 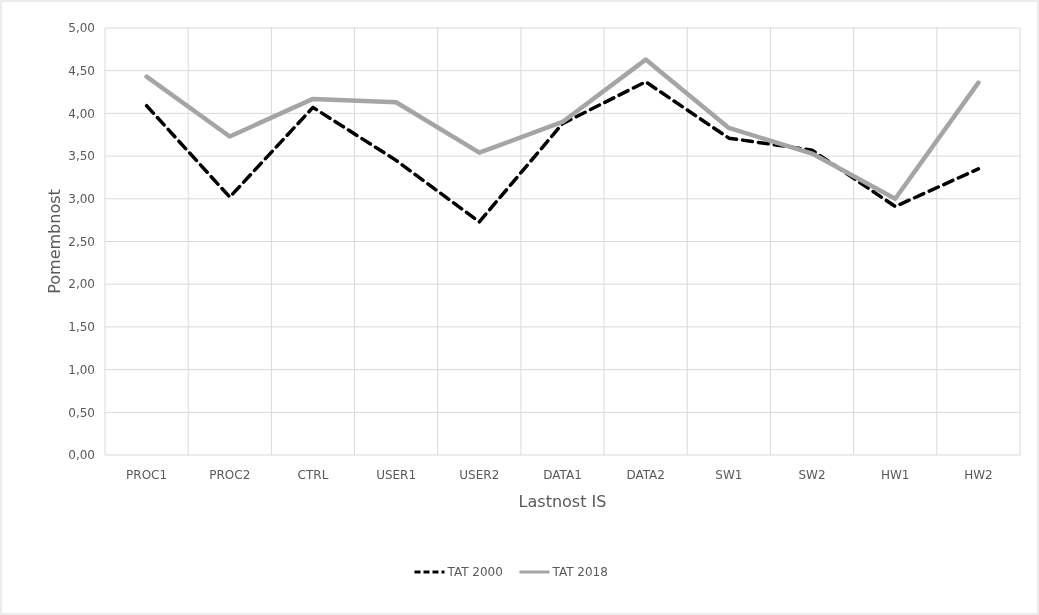 I want to click on x-tick-label: USER2, so click(x=479, y=475).